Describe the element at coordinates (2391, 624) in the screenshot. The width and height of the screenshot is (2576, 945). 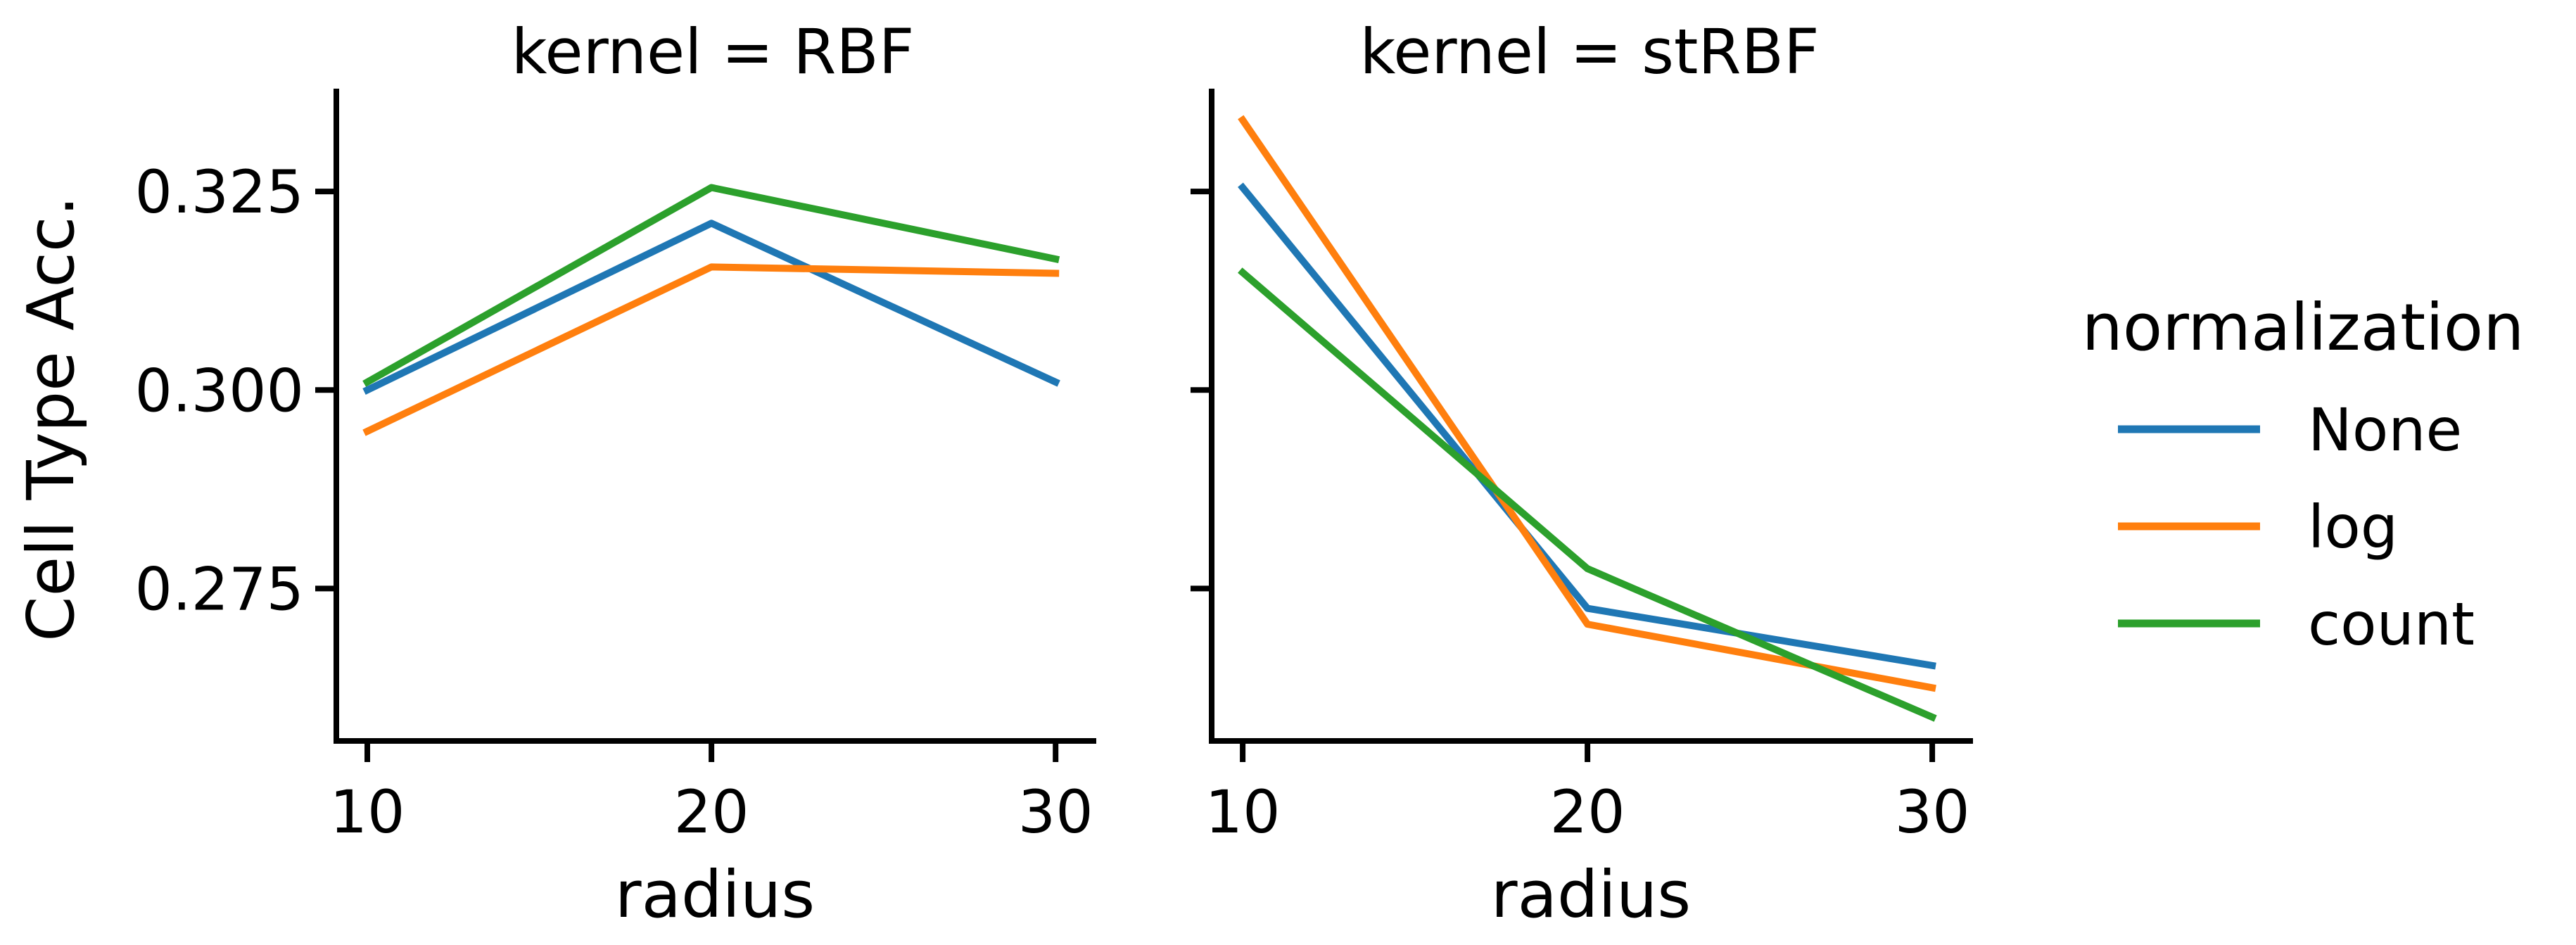
I see `legend-label: count` at that location.